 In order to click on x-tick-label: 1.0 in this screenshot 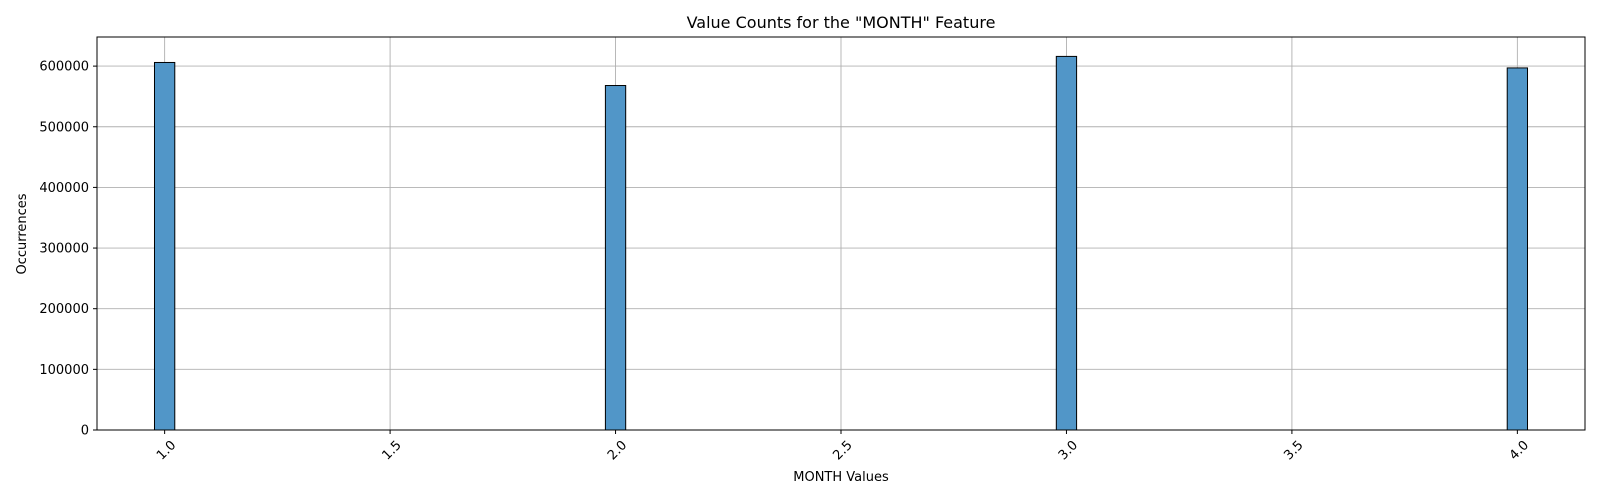, I will do `click(166, 450)`.